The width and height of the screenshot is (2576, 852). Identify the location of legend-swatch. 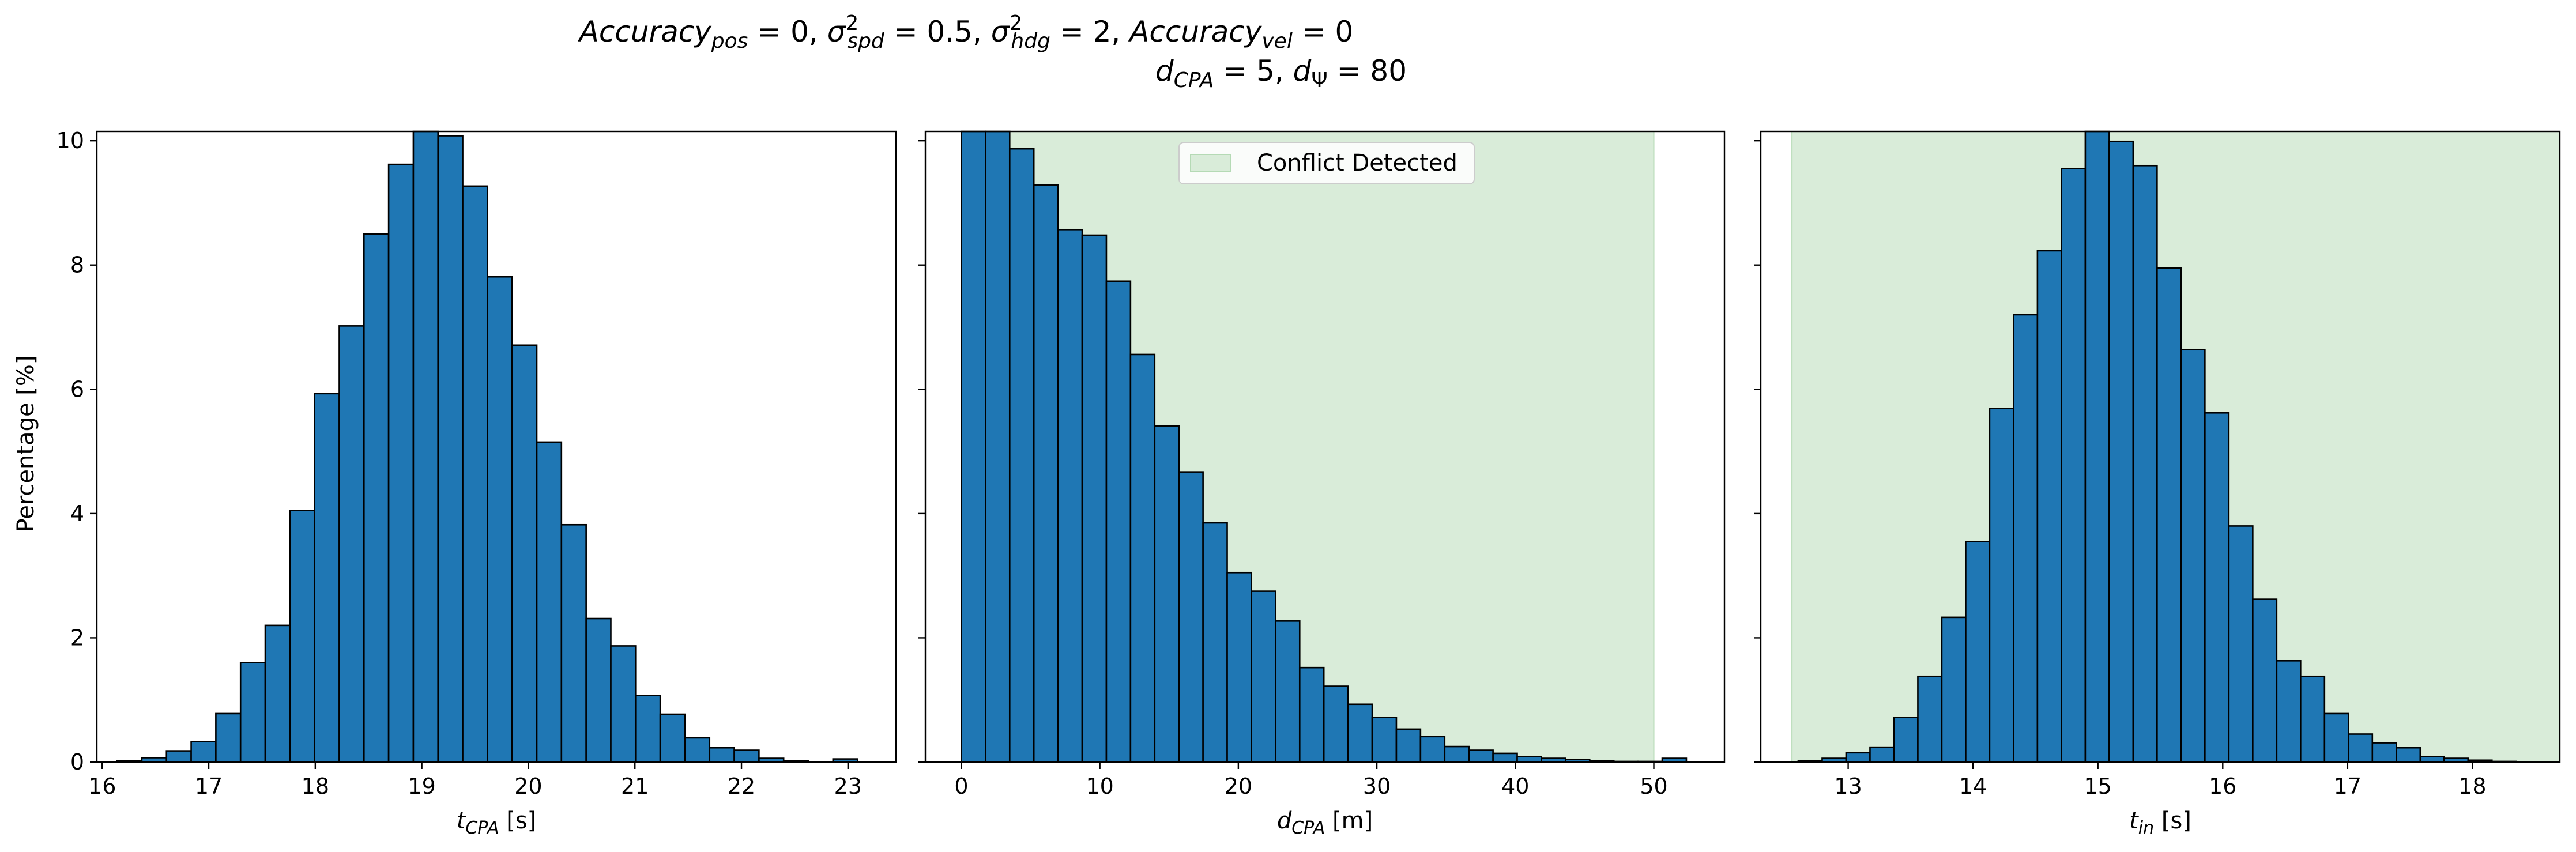
(1210, 163).